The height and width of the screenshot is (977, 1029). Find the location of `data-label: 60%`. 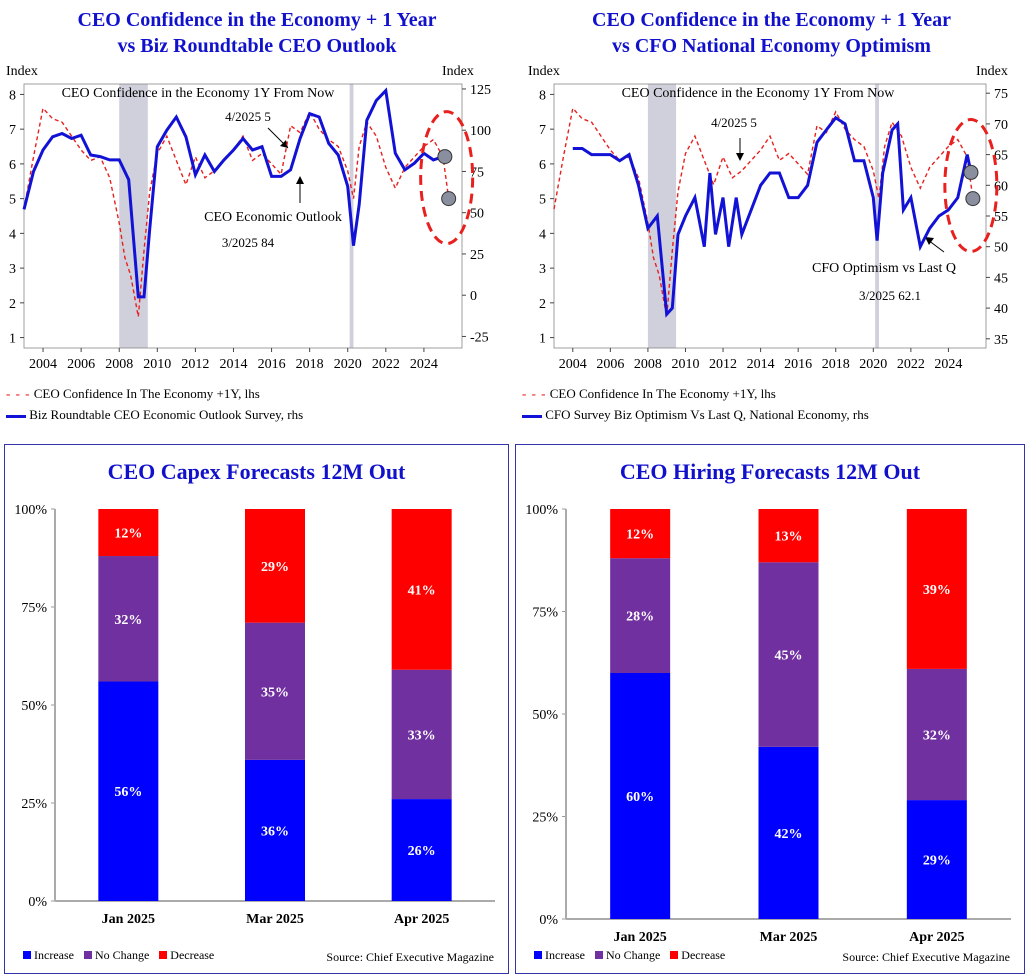

data-label: 60% is located at coordinates (640, 797).